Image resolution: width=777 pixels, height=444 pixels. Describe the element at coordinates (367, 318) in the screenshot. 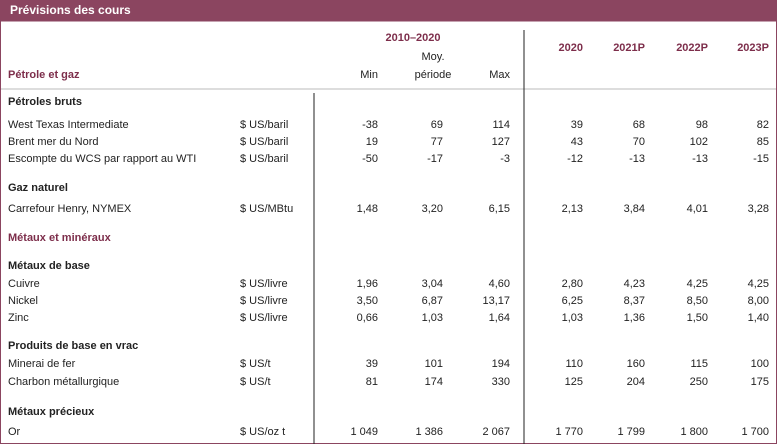

I see `cell: 0,66` at that location.